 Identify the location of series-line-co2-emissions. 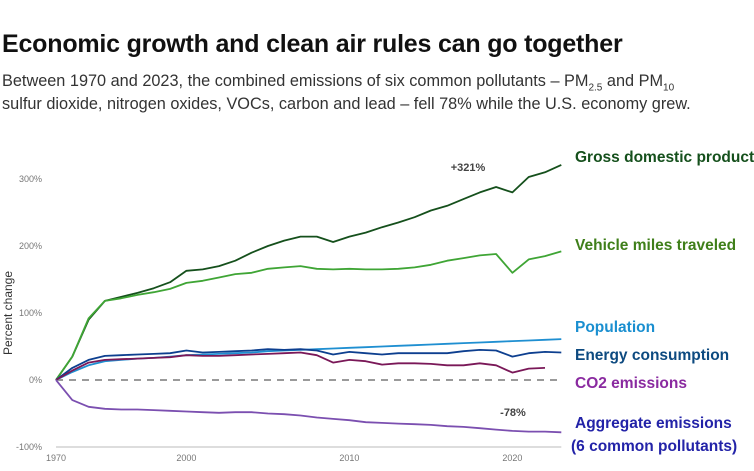
(300, 366).